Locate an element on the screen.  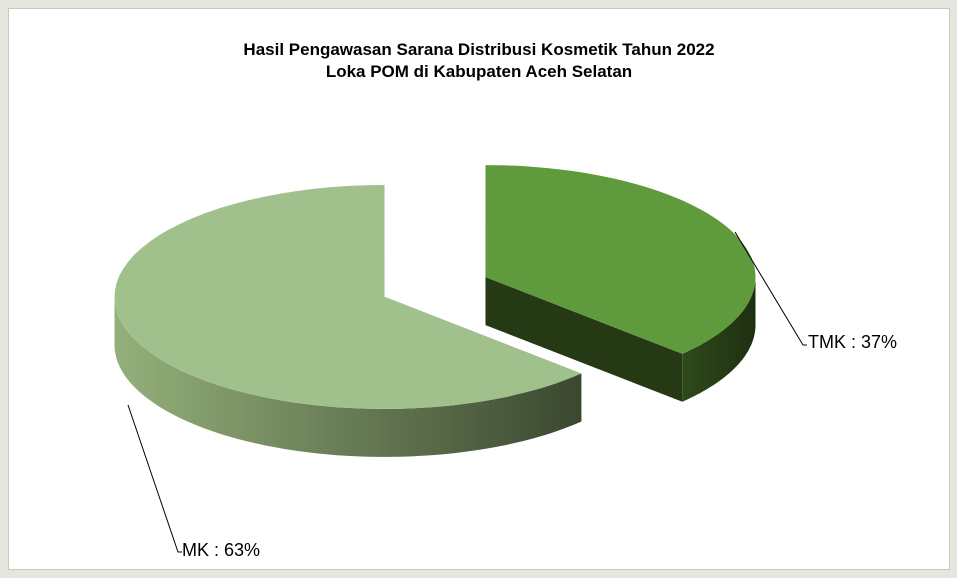
slice is located at coordinates (620, 259).